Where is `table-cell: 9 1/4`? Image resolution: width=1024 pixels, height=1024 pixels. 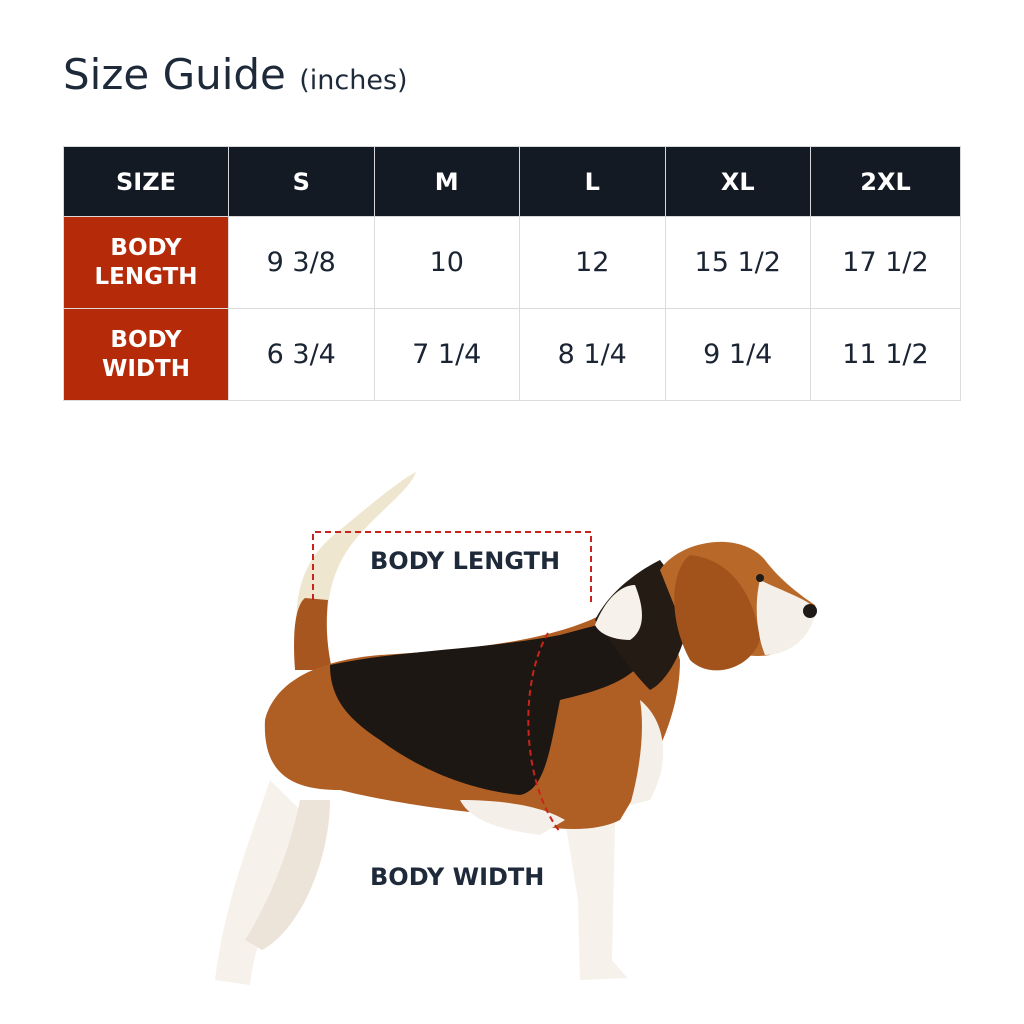
table-cell: 9 1/4 is located at coordinates (737, 354).